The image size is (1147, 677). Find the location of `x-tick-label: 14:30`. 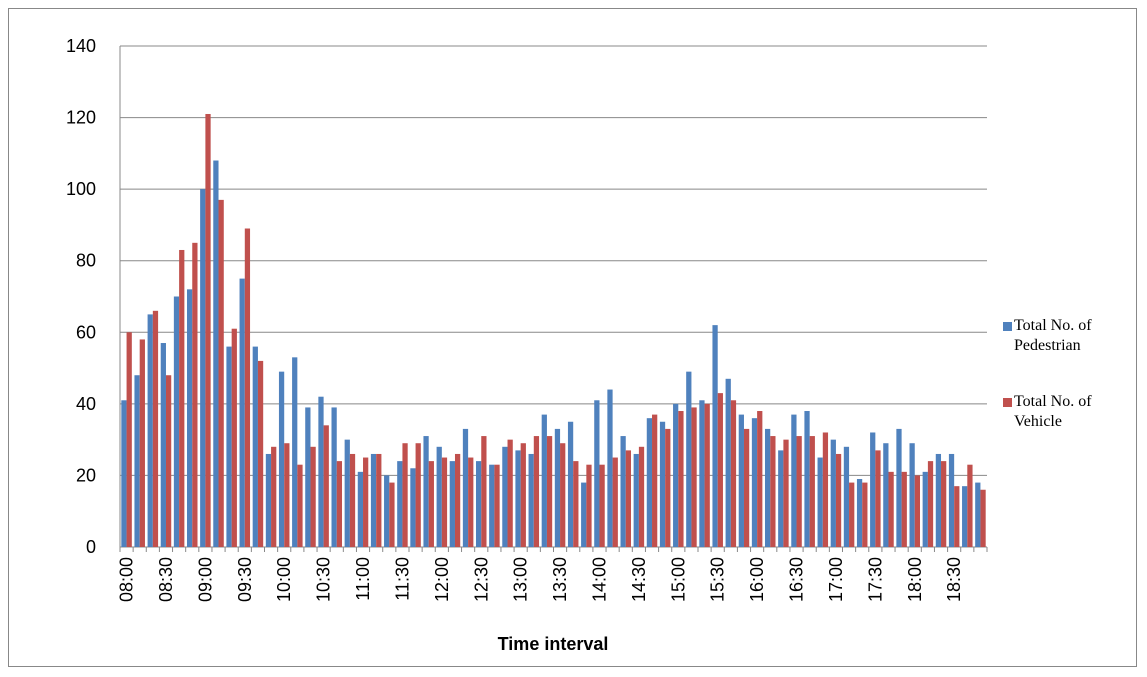

x-tick-label: 14:30 is located at coordinates (639, 579).